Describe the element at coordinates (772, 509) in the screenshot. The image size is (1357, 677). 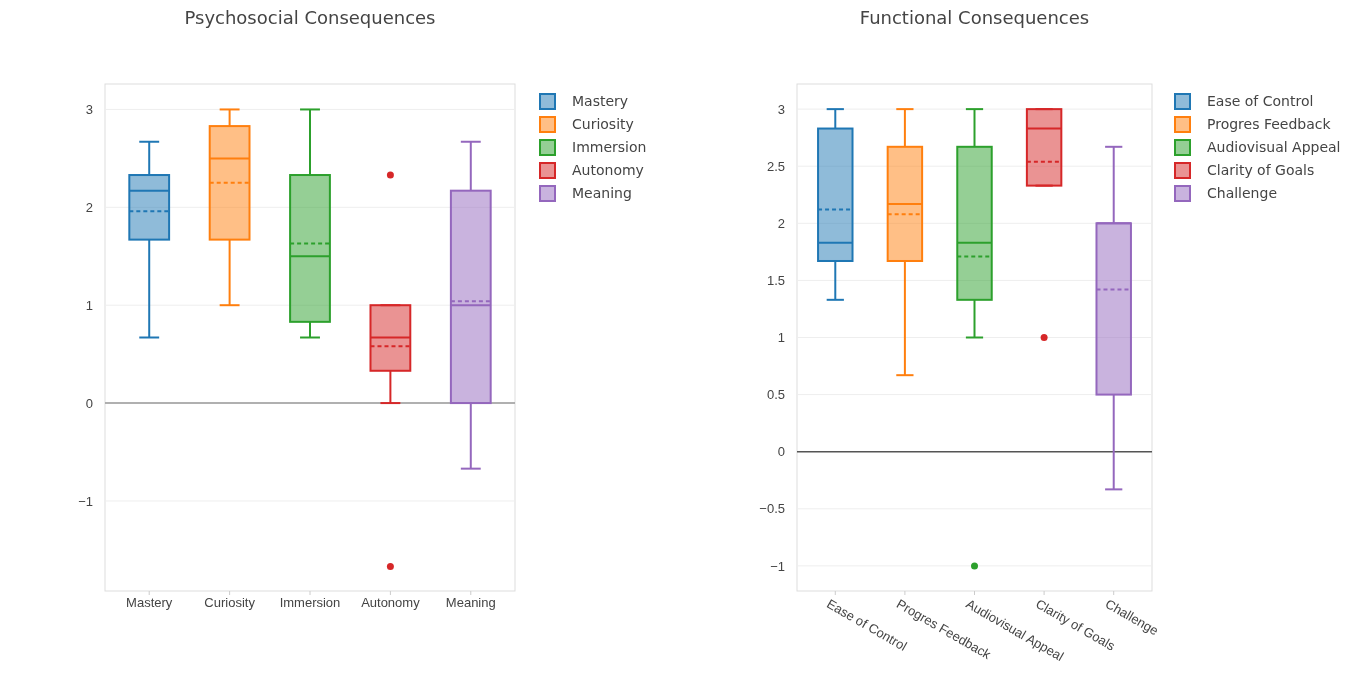
I see `y-tick-label: −0.5` at that location.